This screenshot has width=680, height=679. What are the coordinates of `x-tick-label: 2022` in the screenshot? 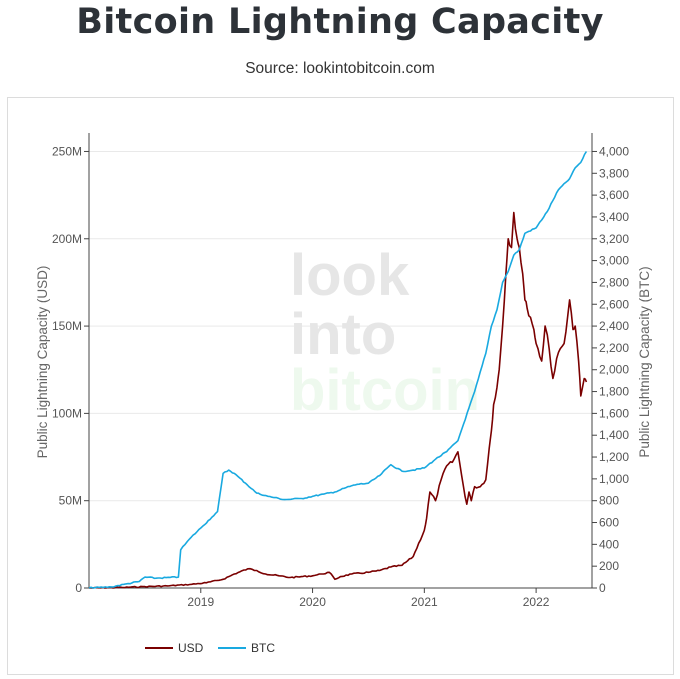 It's located at (536, 602).